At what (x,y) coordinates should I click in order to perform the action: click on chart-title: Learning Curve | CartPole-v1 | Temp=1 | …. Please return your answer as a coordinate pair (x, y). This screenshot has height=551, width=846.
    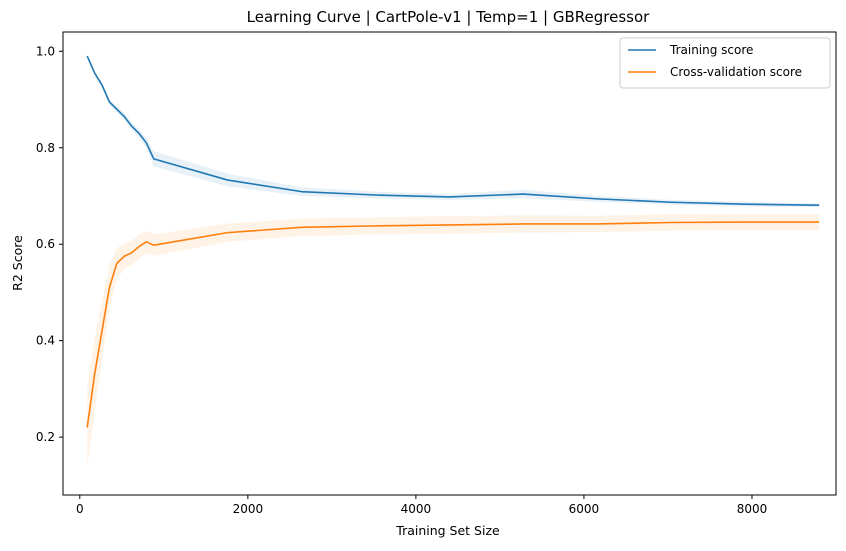
    Looking at the image, I should click on (449, 17).